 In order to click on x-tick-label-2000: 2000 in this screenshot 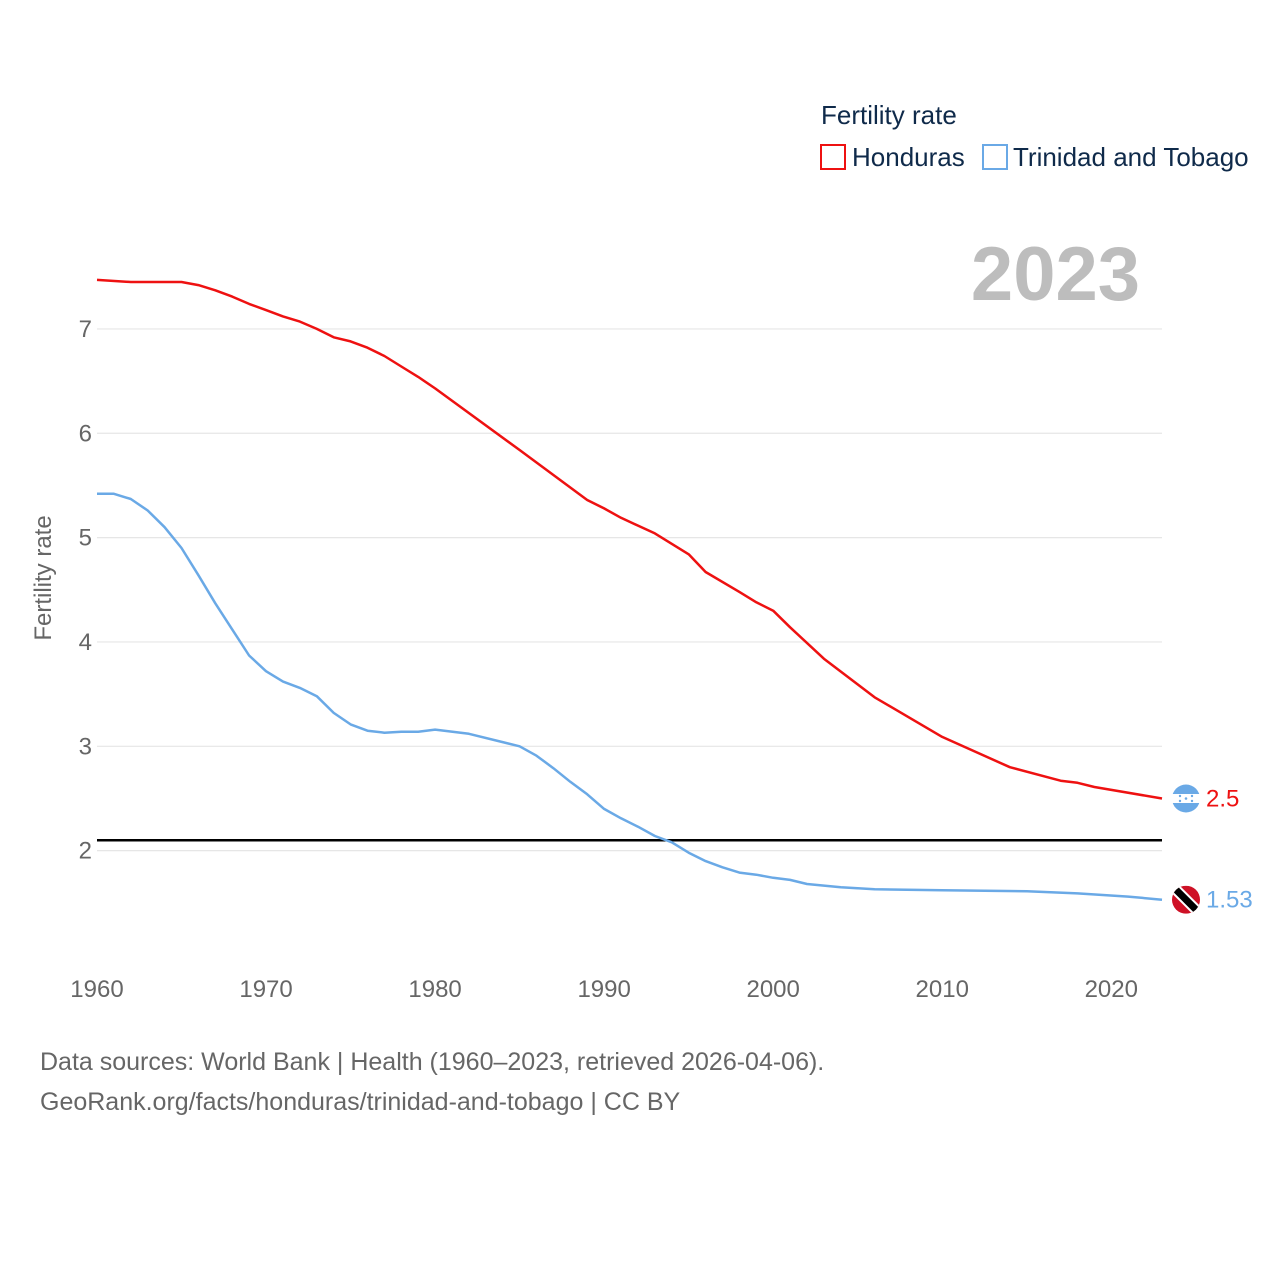, I will do `click(772, 989)`.